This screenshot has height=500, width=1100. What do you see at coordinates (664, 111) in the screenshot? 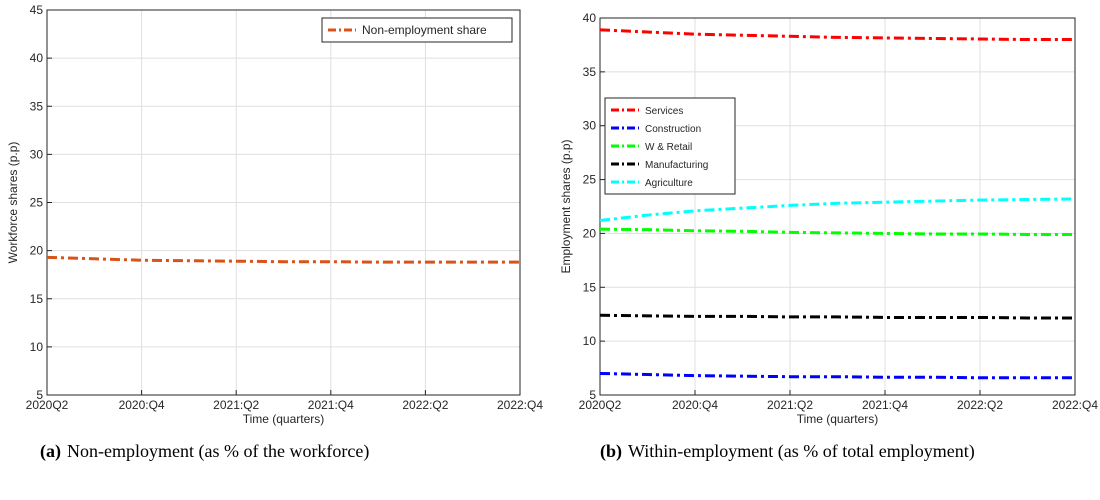
I see `legend-label: Services` at bounding box center [664, 111].